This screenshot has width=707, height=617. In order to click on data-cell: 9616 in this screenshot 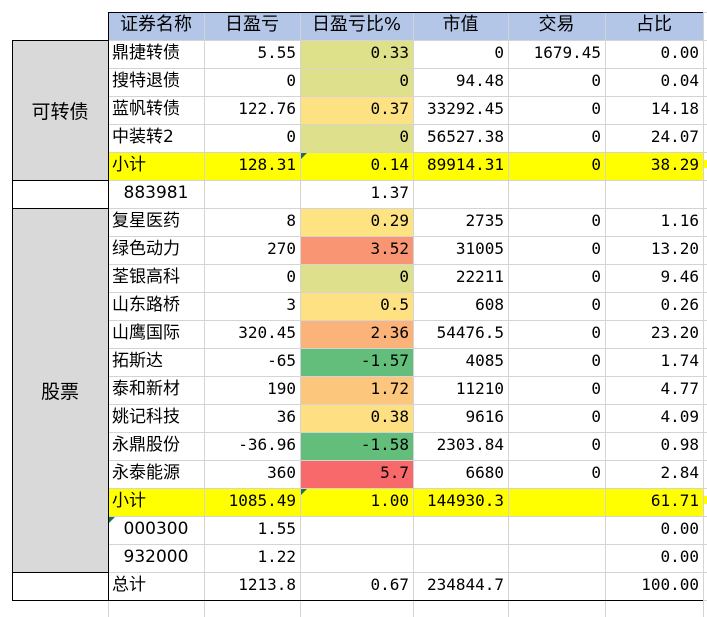, I will do `click(484, 416)`.